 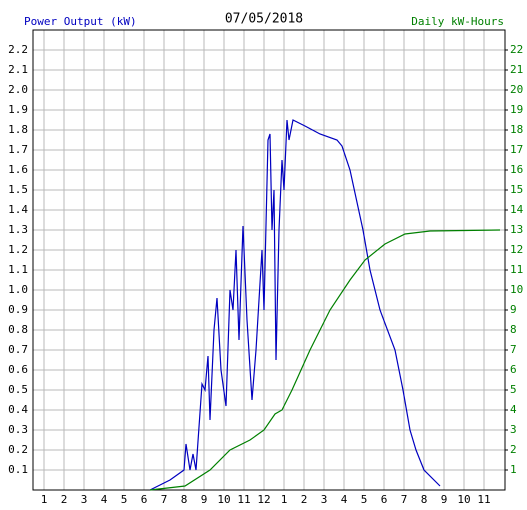 What do you see at coordinates (18, 389) in the screenshot?
I see `y-tick-label: 0.5` at bounding box center [18, 389].